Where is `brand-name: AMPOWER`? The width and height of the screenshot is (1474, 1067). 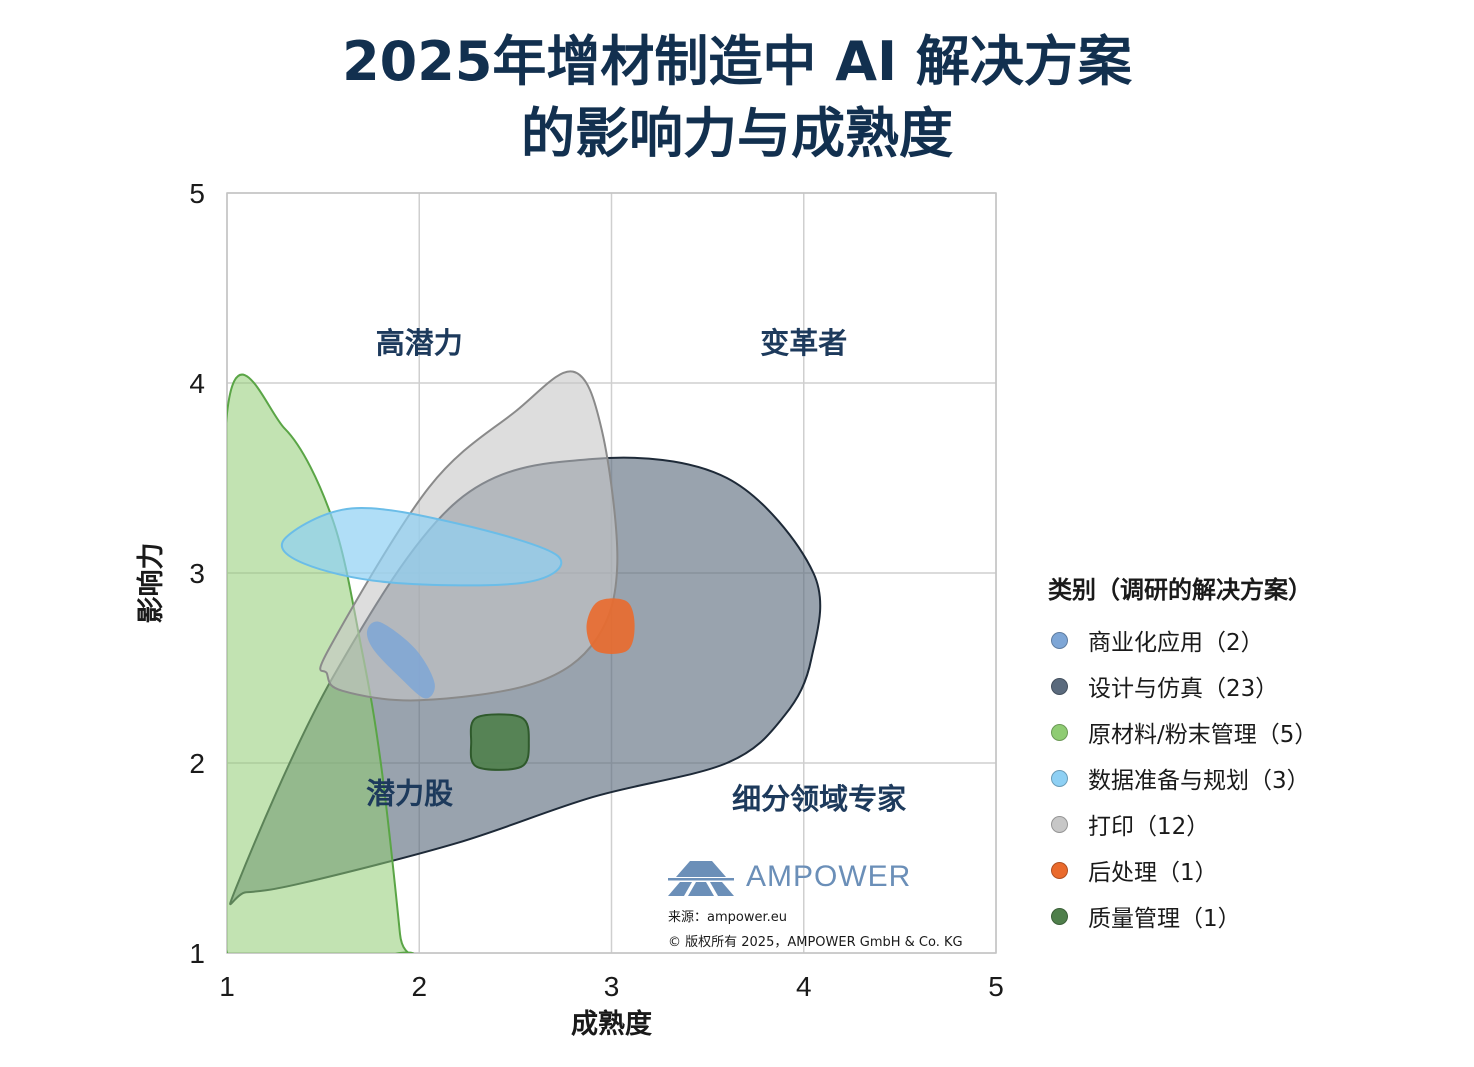 brand-name: AMPOWER is located at coordinates (829, 876).